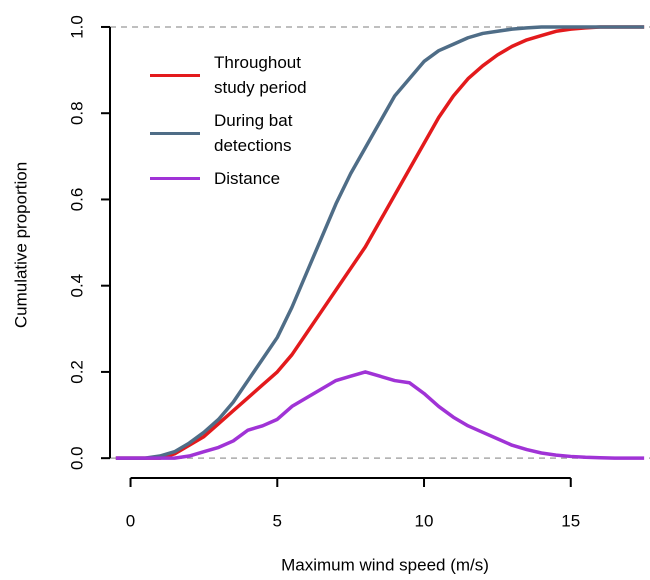 The width and height of the screenshot is (650, 580). I want to click on y-tick-label: 0.6, so click(76, 200).